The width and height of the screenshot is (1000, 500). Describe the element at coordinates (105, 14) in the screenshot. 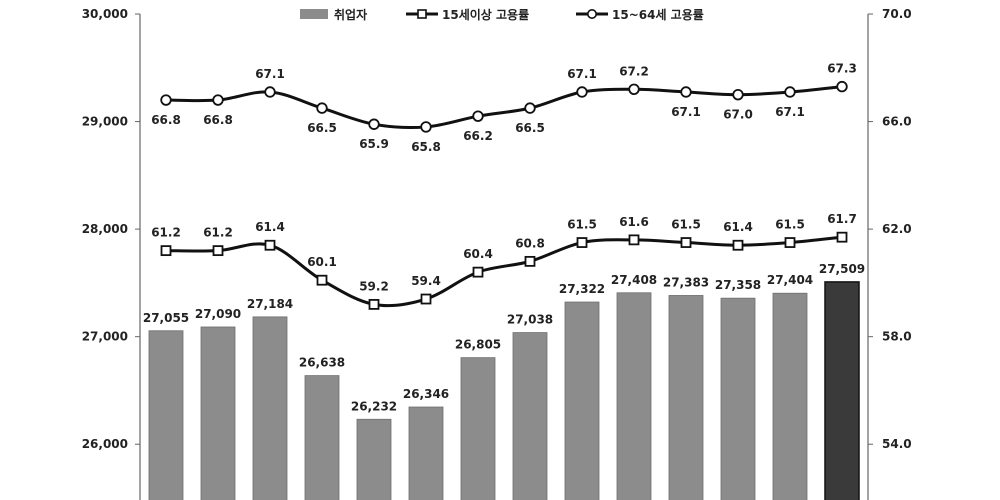

I see `left-tick-label: 30,000` at that location.